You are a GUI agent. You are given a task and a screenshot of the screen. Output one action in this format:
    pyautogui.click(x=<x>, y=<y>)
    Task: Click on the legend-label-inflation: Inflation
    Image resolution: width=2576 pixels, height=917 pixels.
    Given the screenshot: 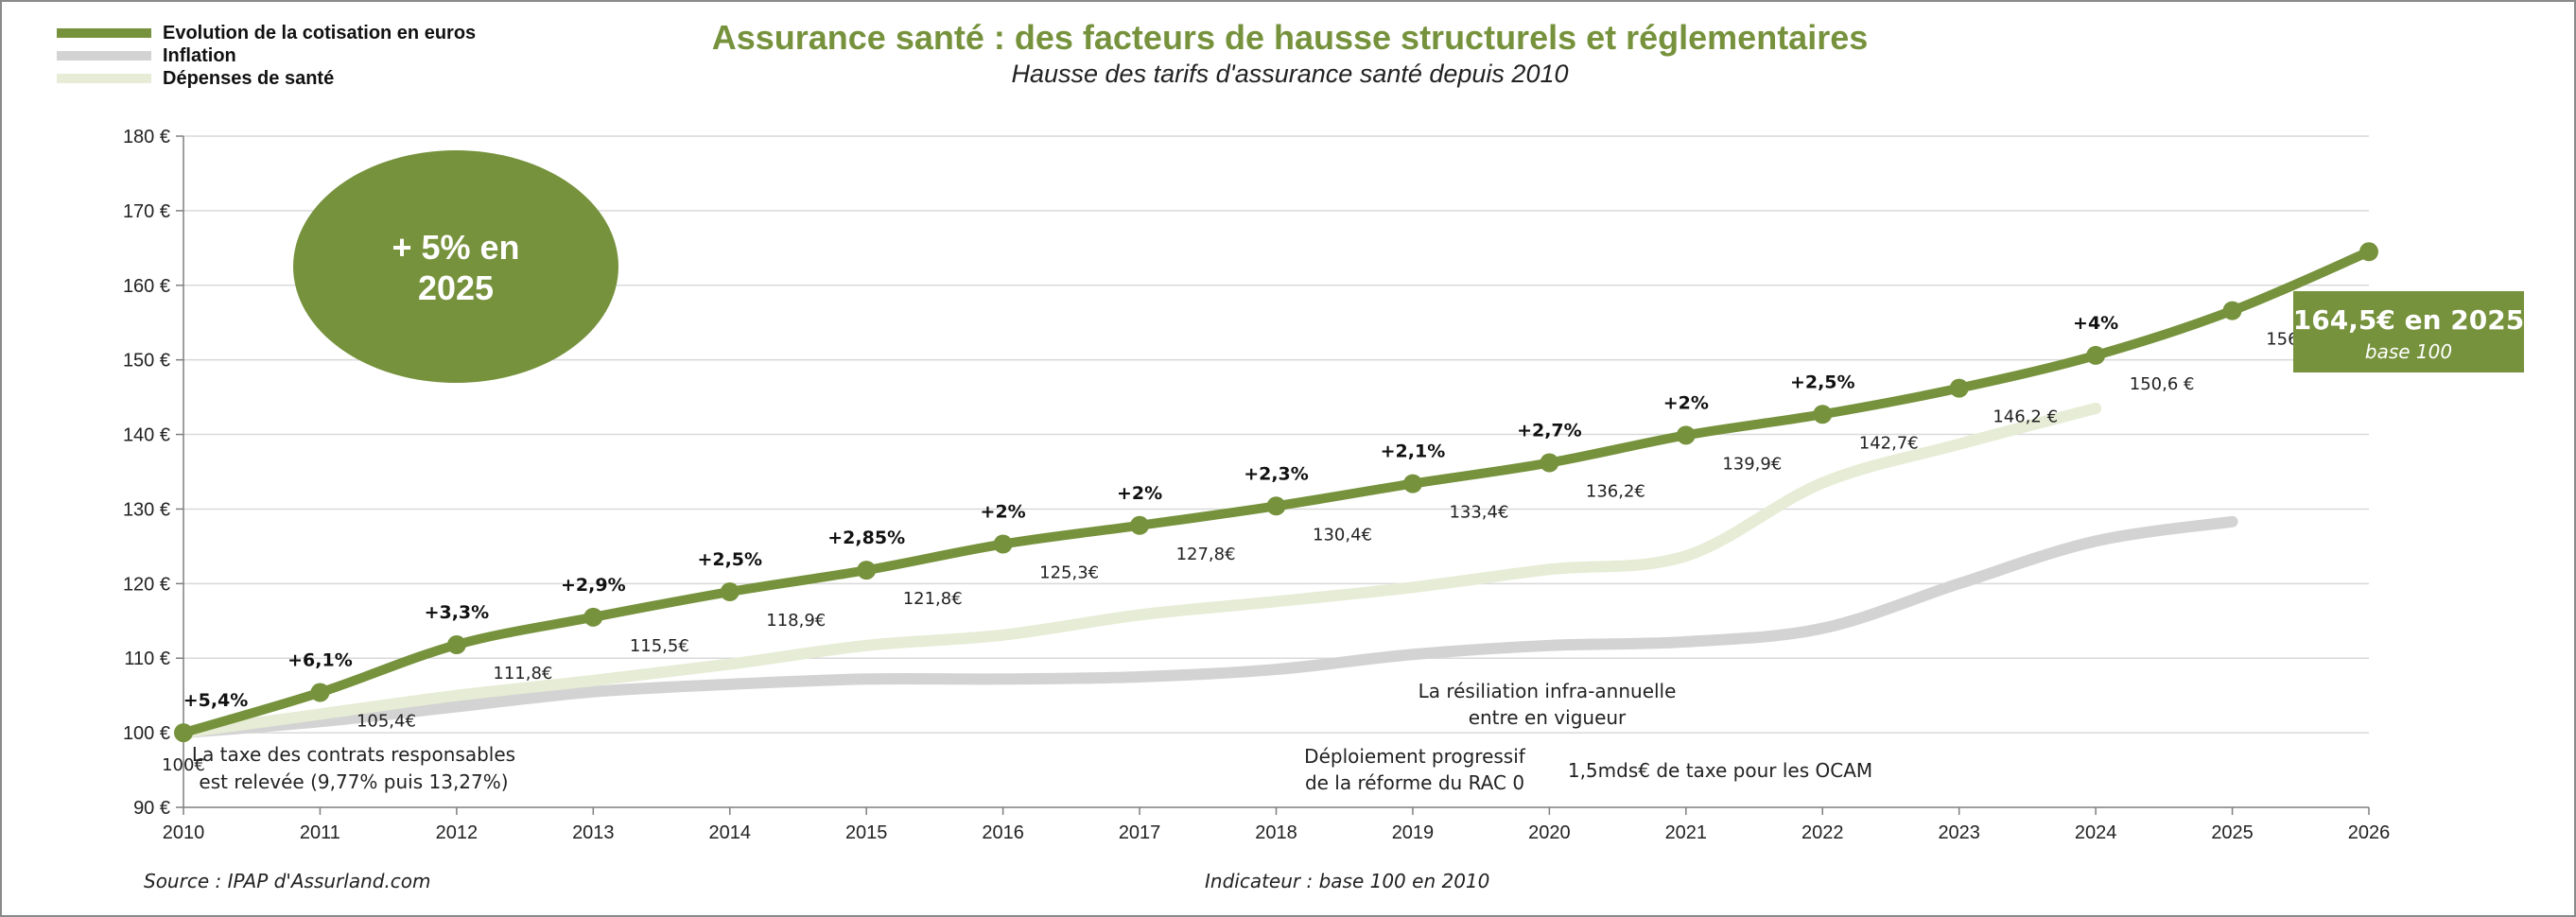 What is the action you would take?
    pyautogui.click(x=199, y=55)
    